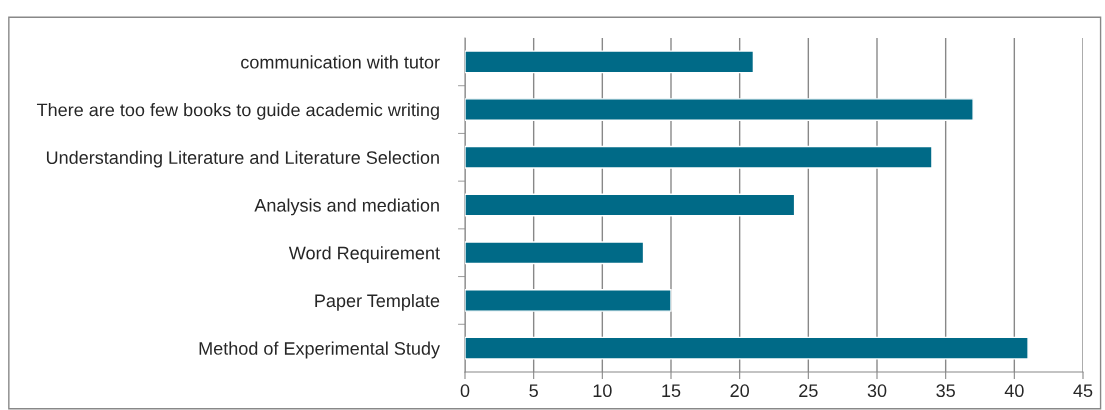 The width and height of the screenshot is (1105, 410). I want to click on x-tick-label: 5, so click(533, 391).